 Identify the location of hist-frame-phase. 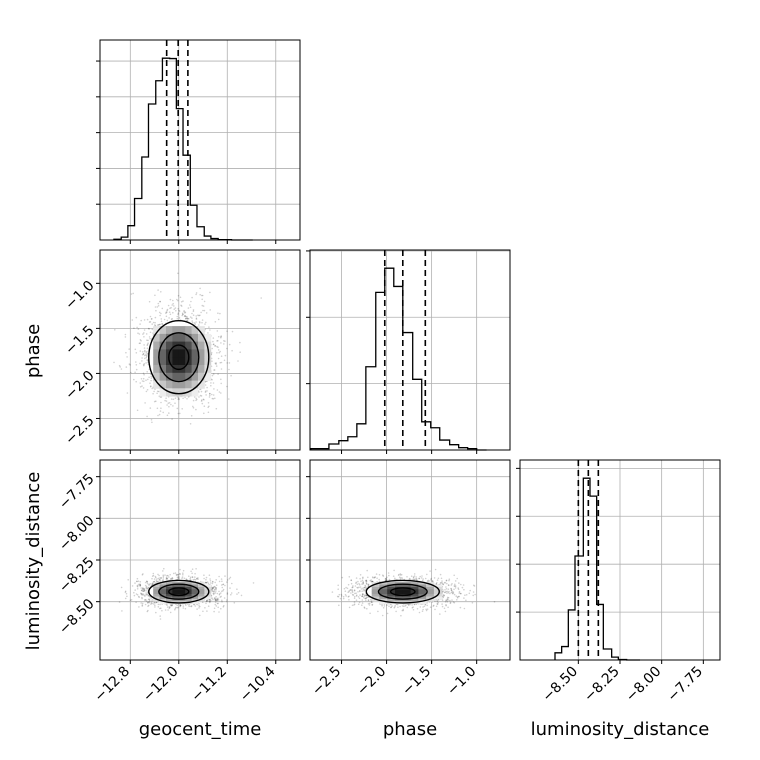
(410, 350).